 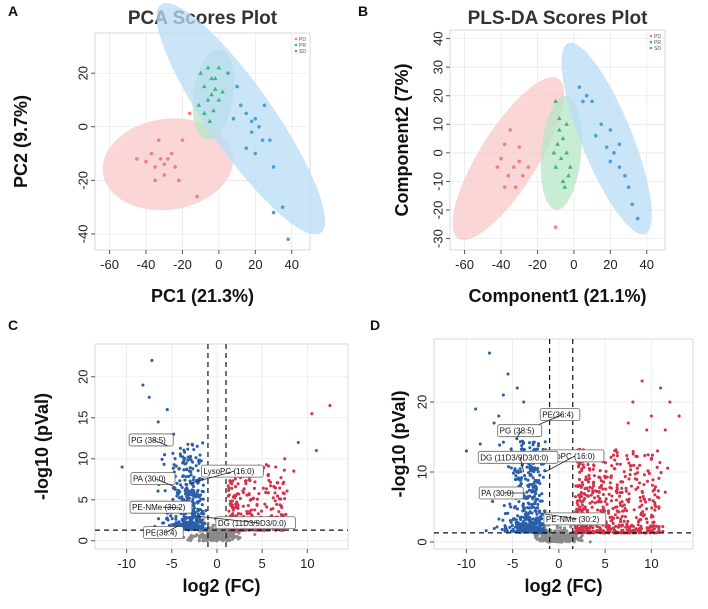 What do you see at coordinates (651, 48) in the screenshot?
I see `legend-marker-SD` at bounding box center [651, 48].